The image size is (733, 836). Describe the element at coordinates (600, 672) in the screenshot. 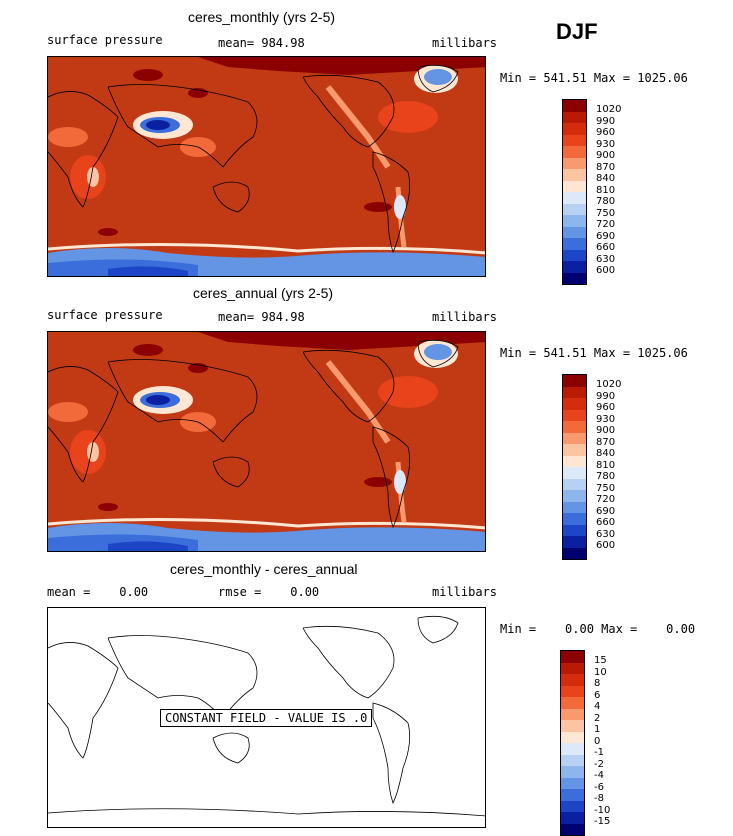

I see `panel3-colorbar-tick-label: 10` at that location.